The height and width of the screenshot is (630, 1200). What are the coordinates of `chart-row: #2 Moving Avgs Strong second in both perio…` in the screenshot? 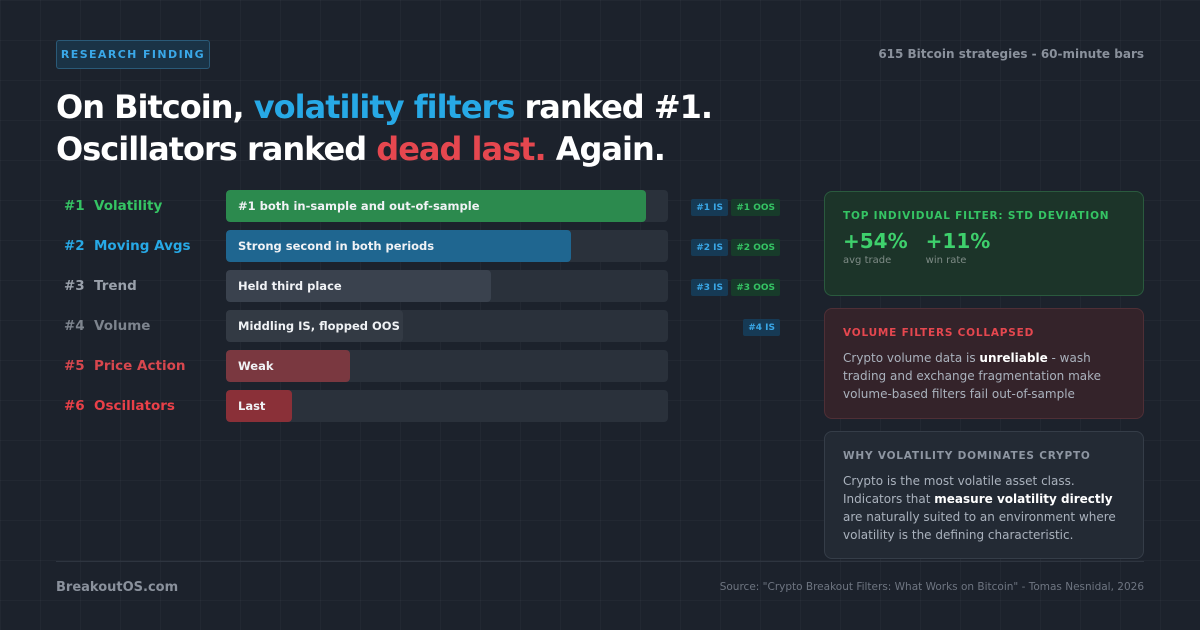 It's located at (421, 246).